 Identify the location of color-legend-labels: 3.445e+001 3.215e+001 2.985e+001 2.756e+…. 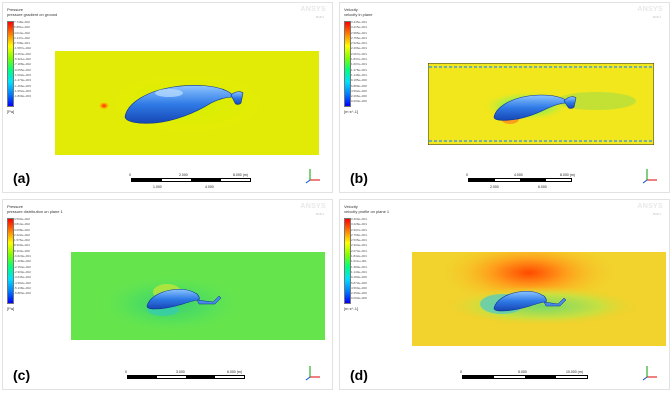
(368, 62).